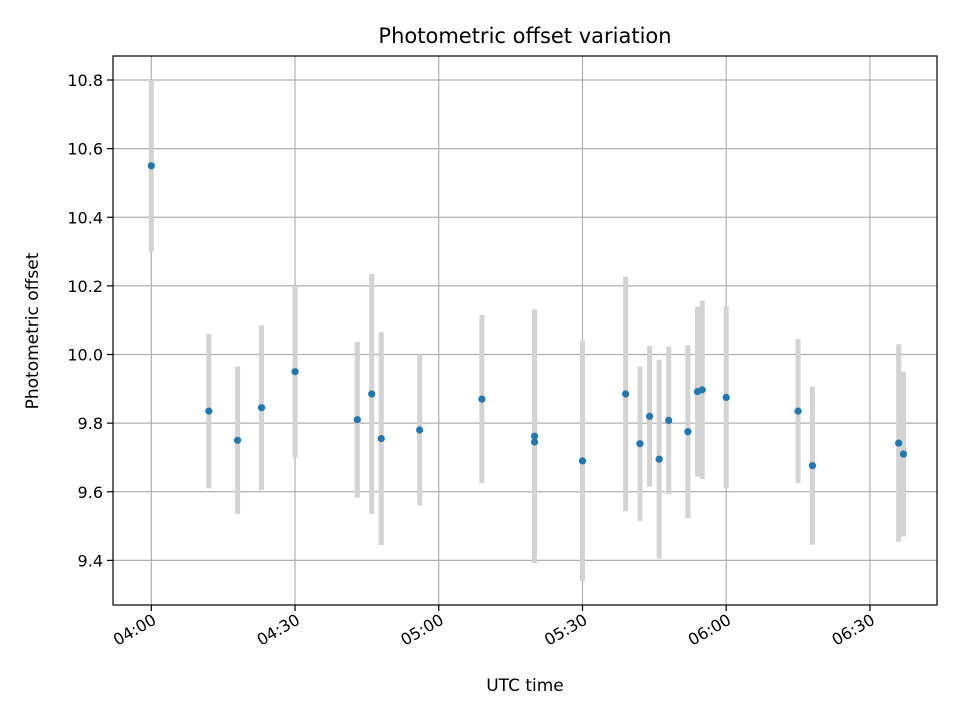  What do you see at coordinates (85, 80) in the screenshot?
I see `y-tick-label: 10.8` at bounding box center [85, 80].